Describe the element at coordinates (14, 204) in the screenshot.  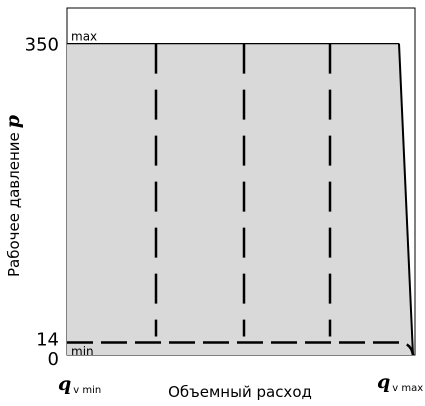
I see `y-axis-title-text: Рабочее давление` at that location.